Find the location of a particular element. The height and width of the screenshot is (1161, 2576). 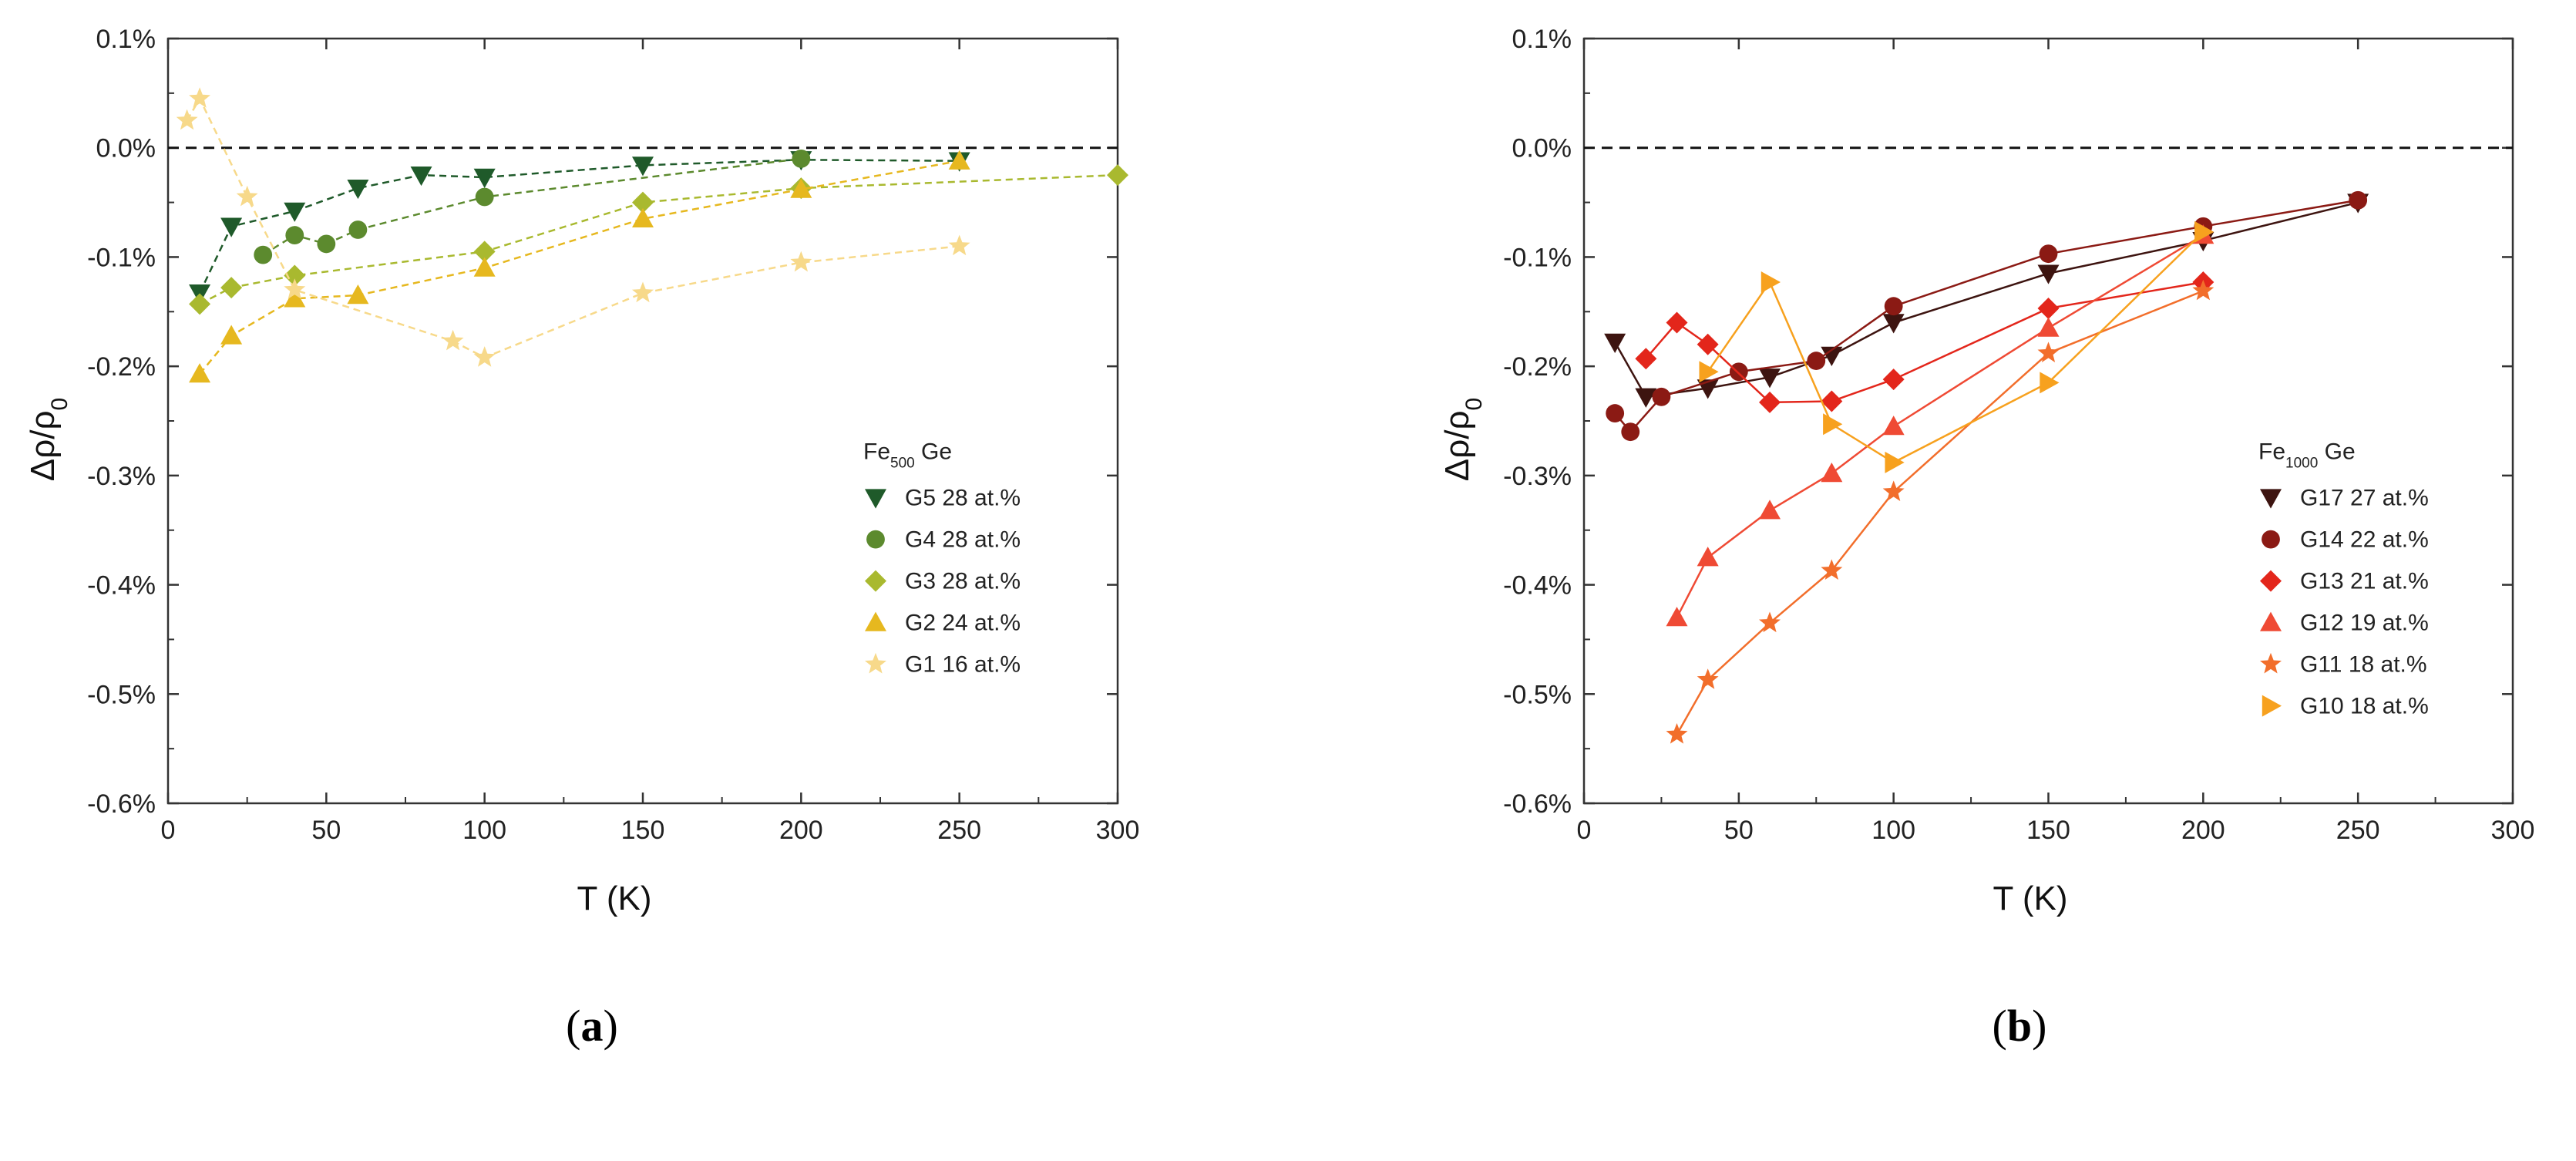

panel-b-series-g11 is located at coordinates (1940, 511).